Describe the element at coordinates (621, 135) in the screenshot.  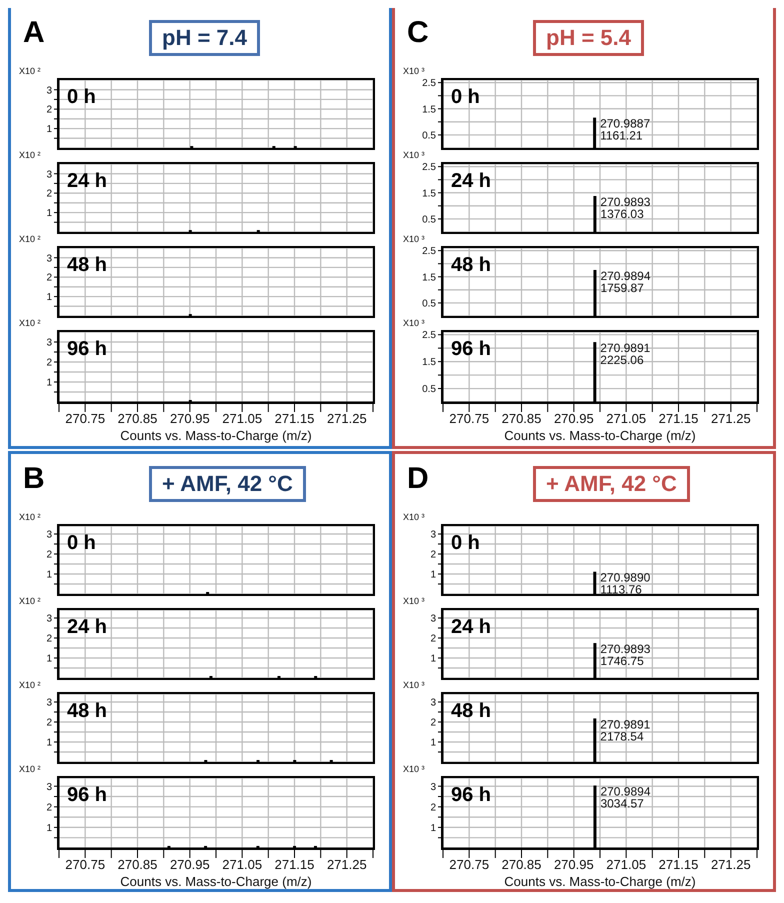
I see `annotation: 1161.21` at that location.